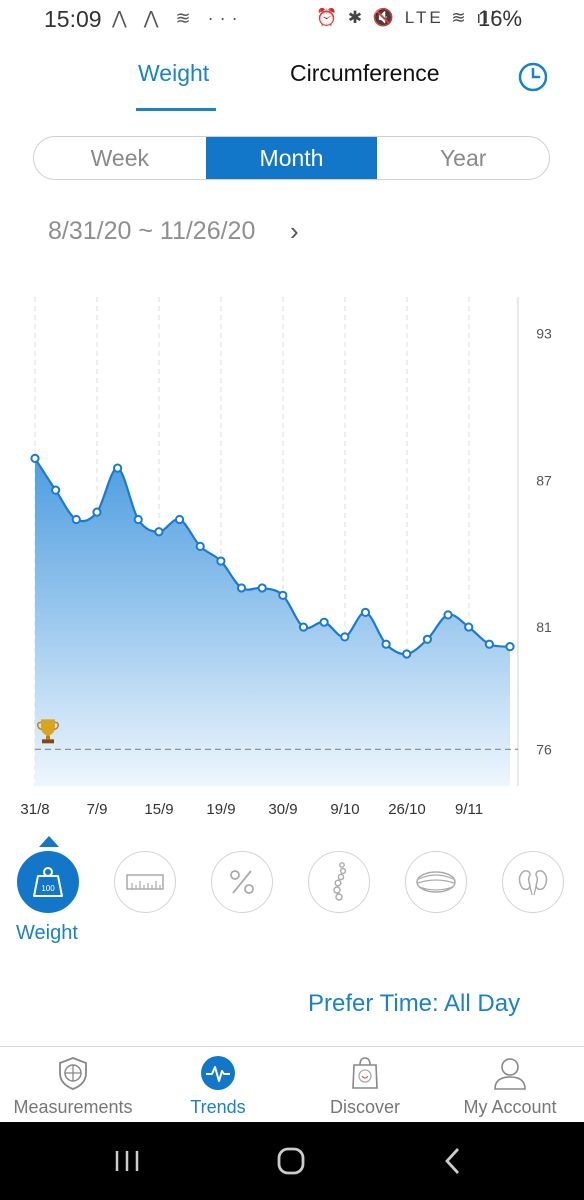  I want to click on x-tick-label: 7/9, so click(97, 809).